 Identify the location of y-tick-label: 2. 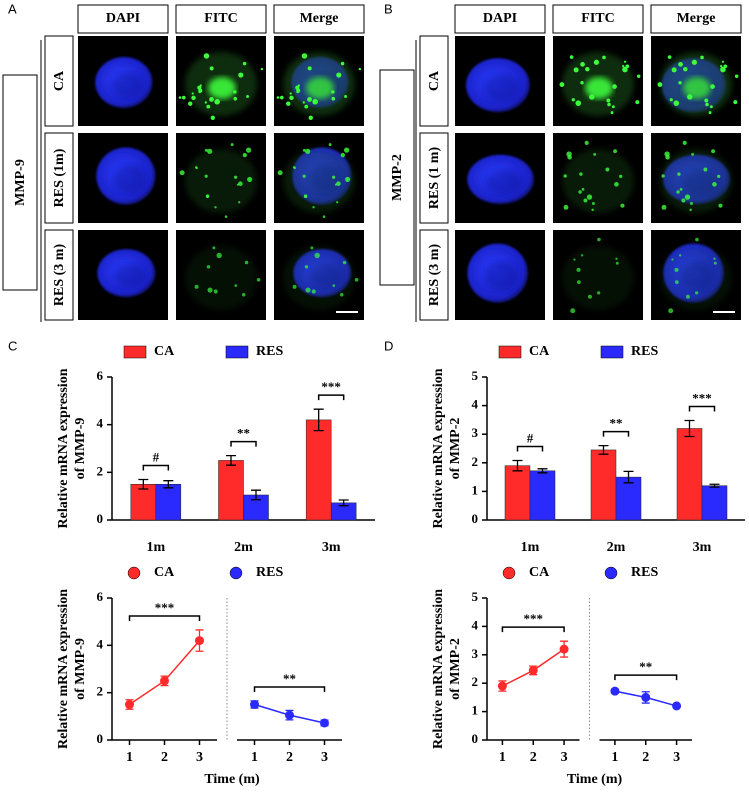
(100, 691).